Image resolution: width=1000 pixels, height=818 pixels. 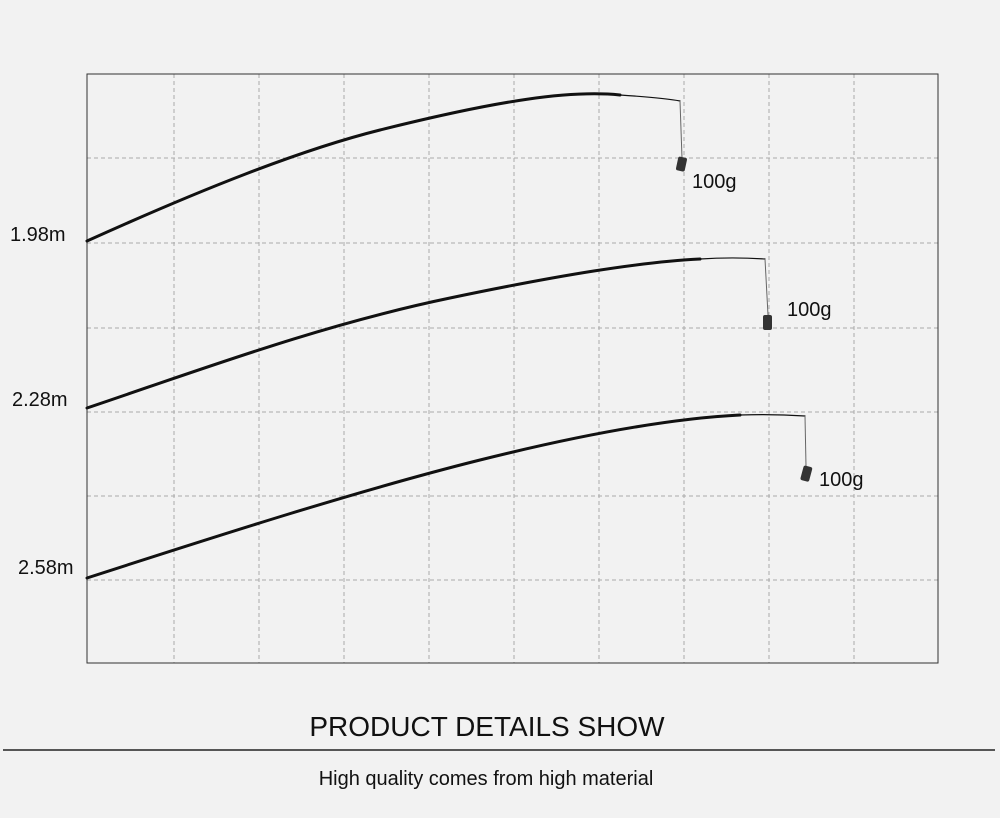 What do you see at coordinates (486, 779) in the screenshot?
I see `subtitle: High quality comes from high material` at bounding box center [486, 779].